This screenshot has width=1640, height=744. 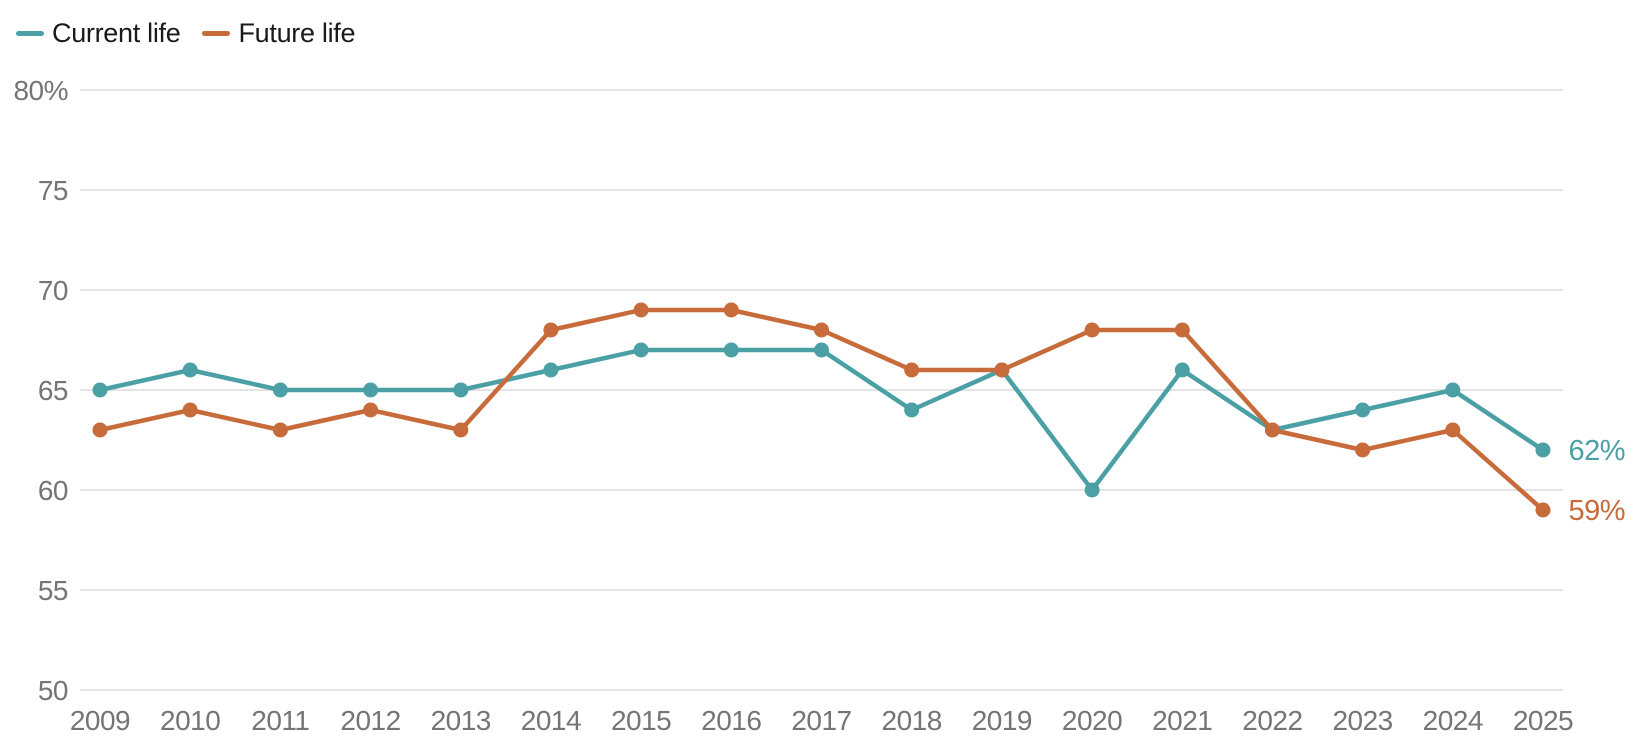 What do you see at coordinates (1002, 720) in the screenshot?
I see `x-tick-2019: 2019` at bounding box center [1002, 720].